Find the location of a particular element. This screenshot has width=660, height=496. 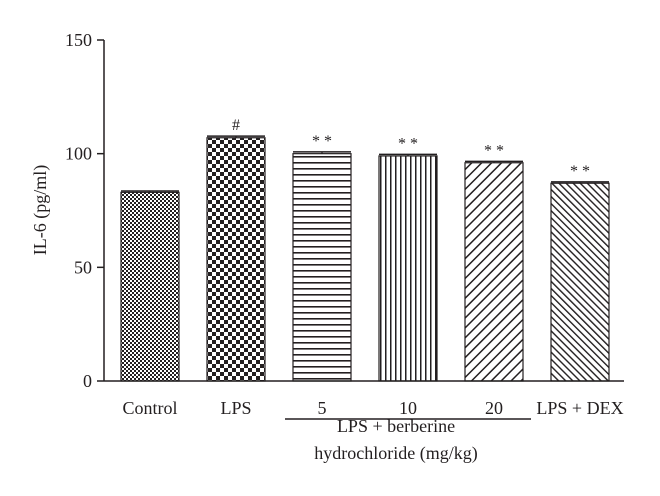

x-tick-label: LPS is located at coordinates (235, 408).